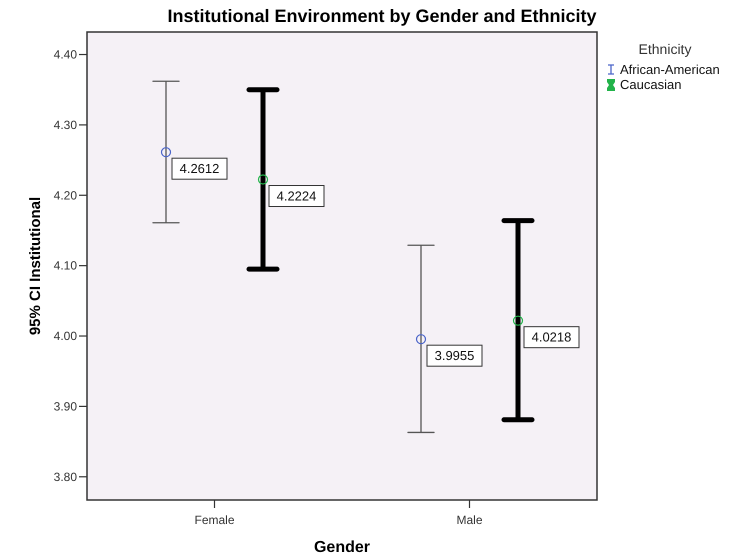 This screenshot has height=560, width=745. Describe the element at coordinates (66, 125) in the screenshot. I see `y-tick-label: 4.30` at that location.